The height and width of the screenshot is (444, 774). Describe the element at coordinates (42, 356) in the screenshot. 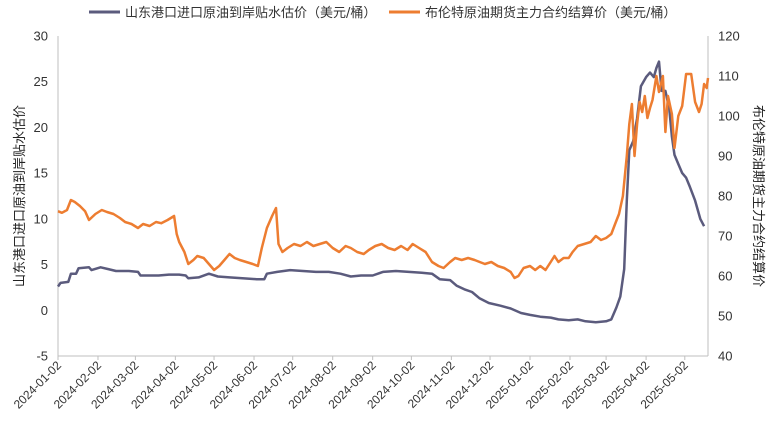

I see `y-left-tick-label: -5` at that location.